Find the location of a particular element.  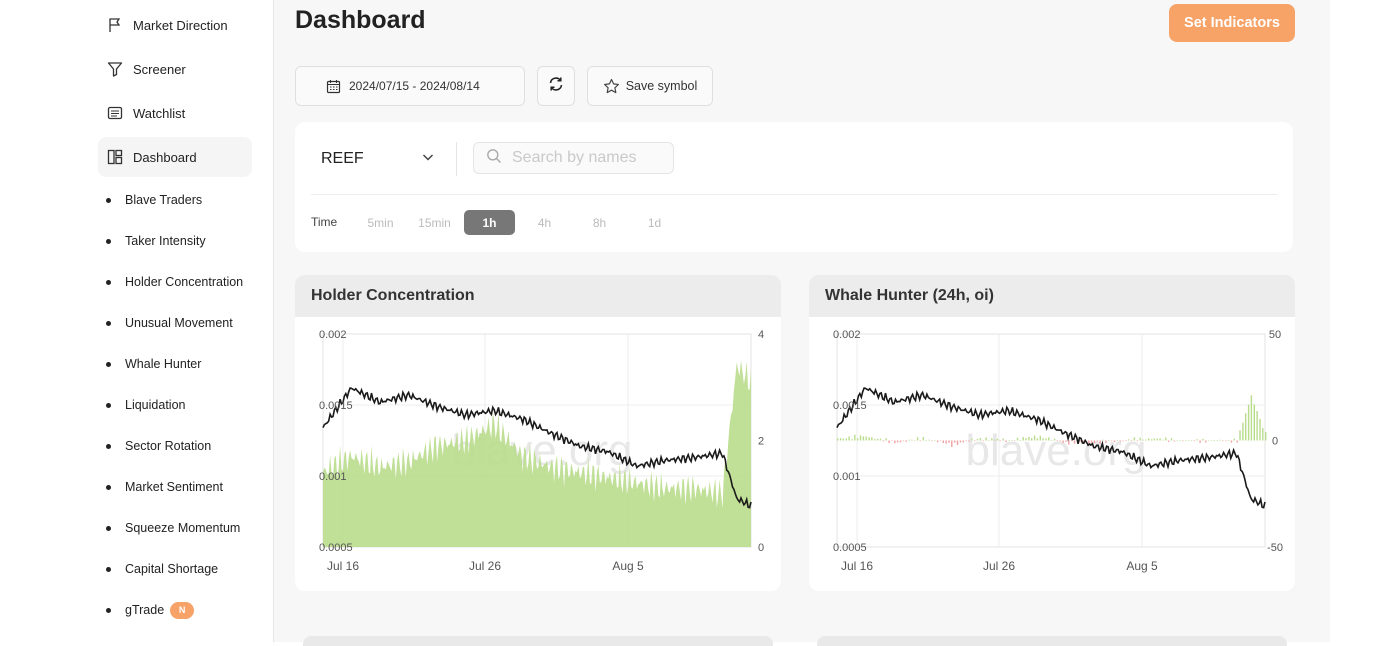

timeframe-5min: 5min is located at coordinates (380, 222).